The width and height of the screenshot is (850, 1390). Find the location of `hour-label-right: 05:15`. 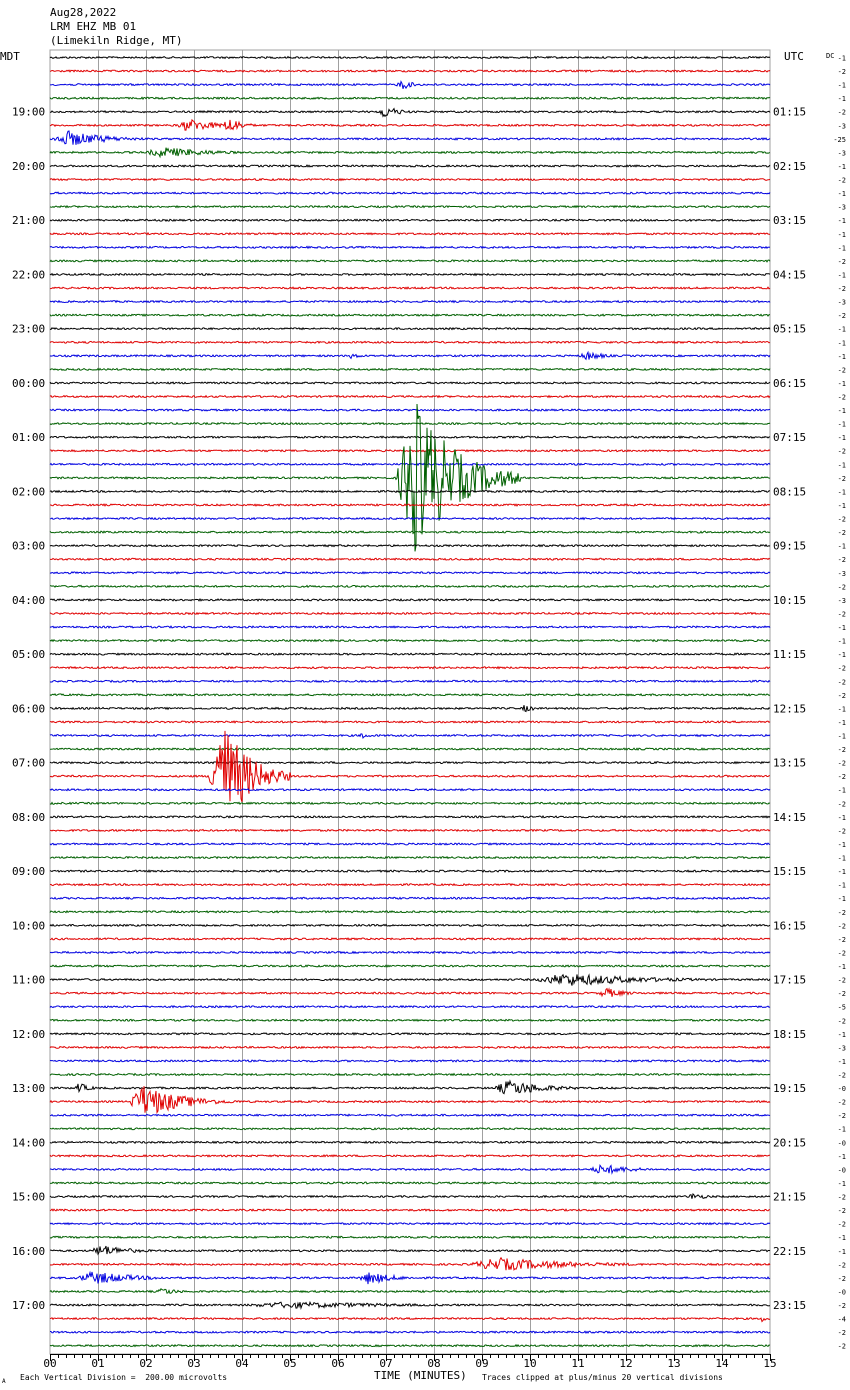

hour-label-right: 05:15 is located at coordinates (789, 329).